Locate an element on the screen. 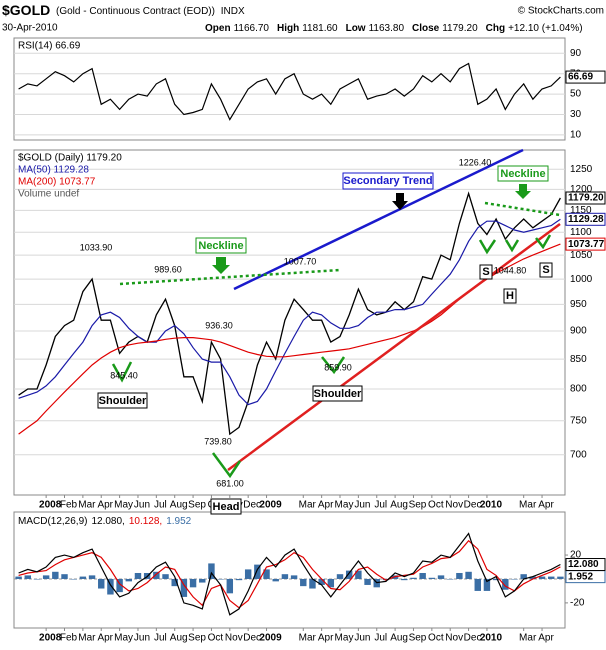  y-tick-label: 1000 is located at coordinates (581, 279).